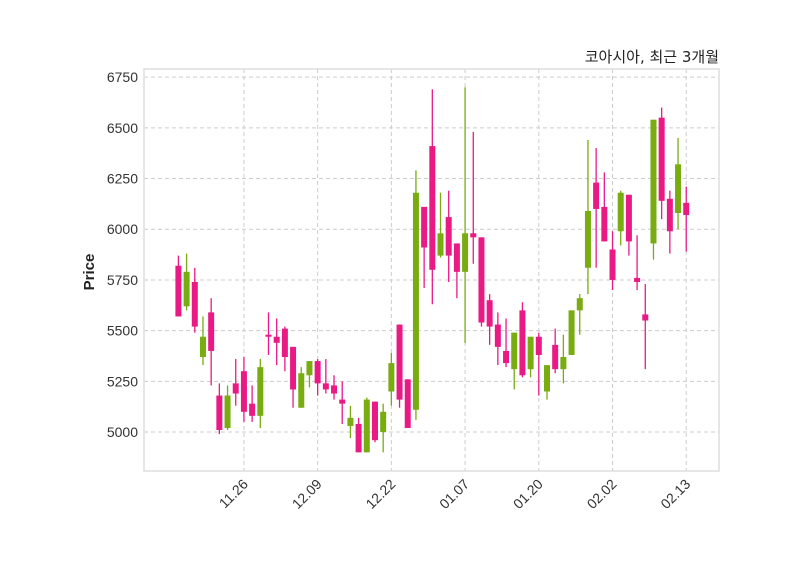  Describe the element at coordinates (122, 77) in the screenshot. I see `y-tick-label: 6750` at that location.